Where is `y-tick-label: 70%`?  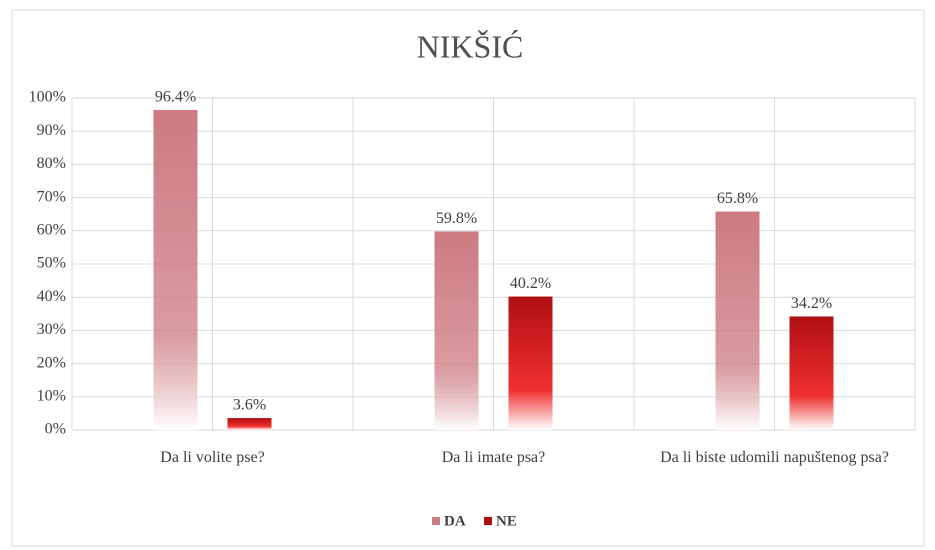 y-tick-label: 70% is located at coordinates (51, 196).